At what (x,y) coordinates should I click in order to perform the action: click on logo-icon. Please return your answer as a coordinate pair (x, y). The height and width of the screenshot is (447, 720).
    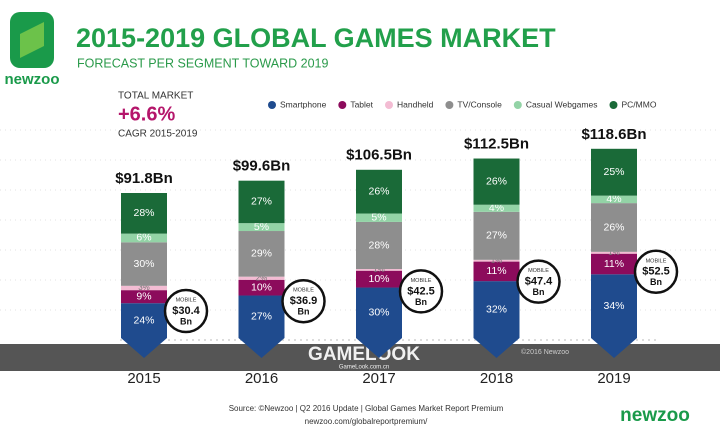
    Looking at the image, I should click on (32, 40).